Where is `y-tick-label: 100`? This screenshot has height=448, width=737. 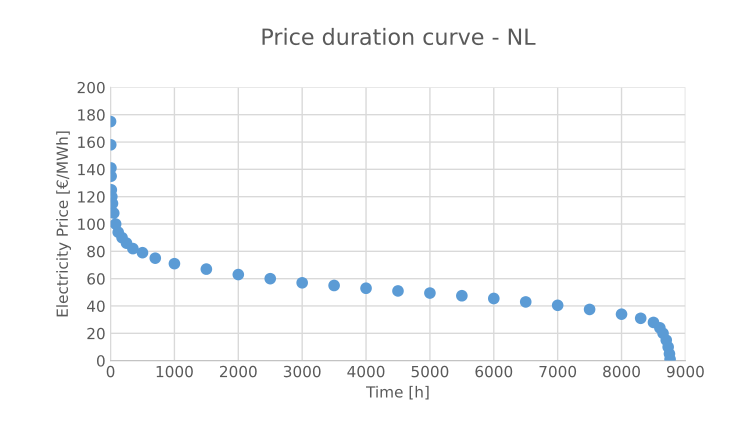 y-tick-label: 100 is located at coordinates (91, 224).